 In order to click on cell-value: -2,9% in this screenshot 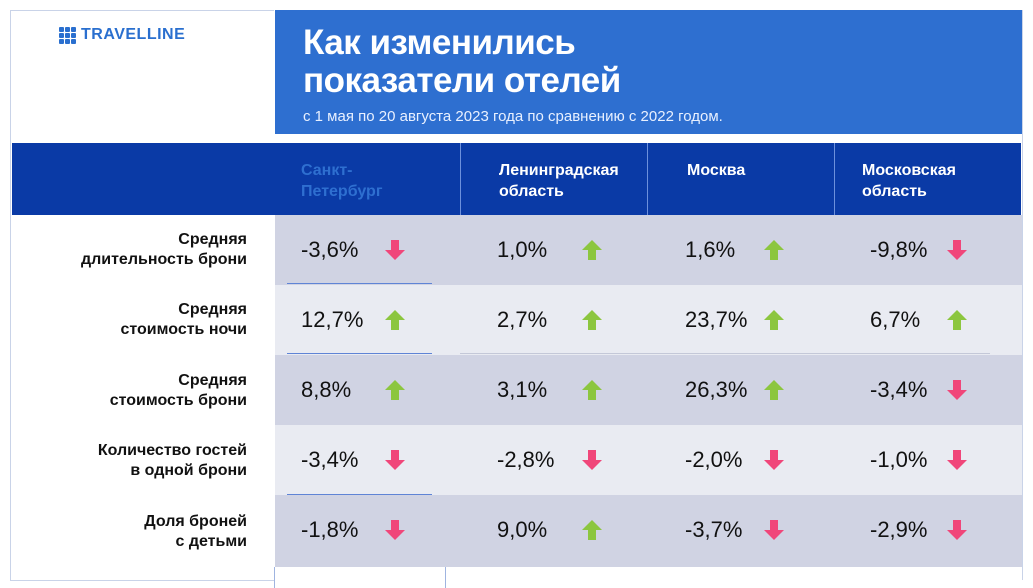, I will do `click(899, 529)`.